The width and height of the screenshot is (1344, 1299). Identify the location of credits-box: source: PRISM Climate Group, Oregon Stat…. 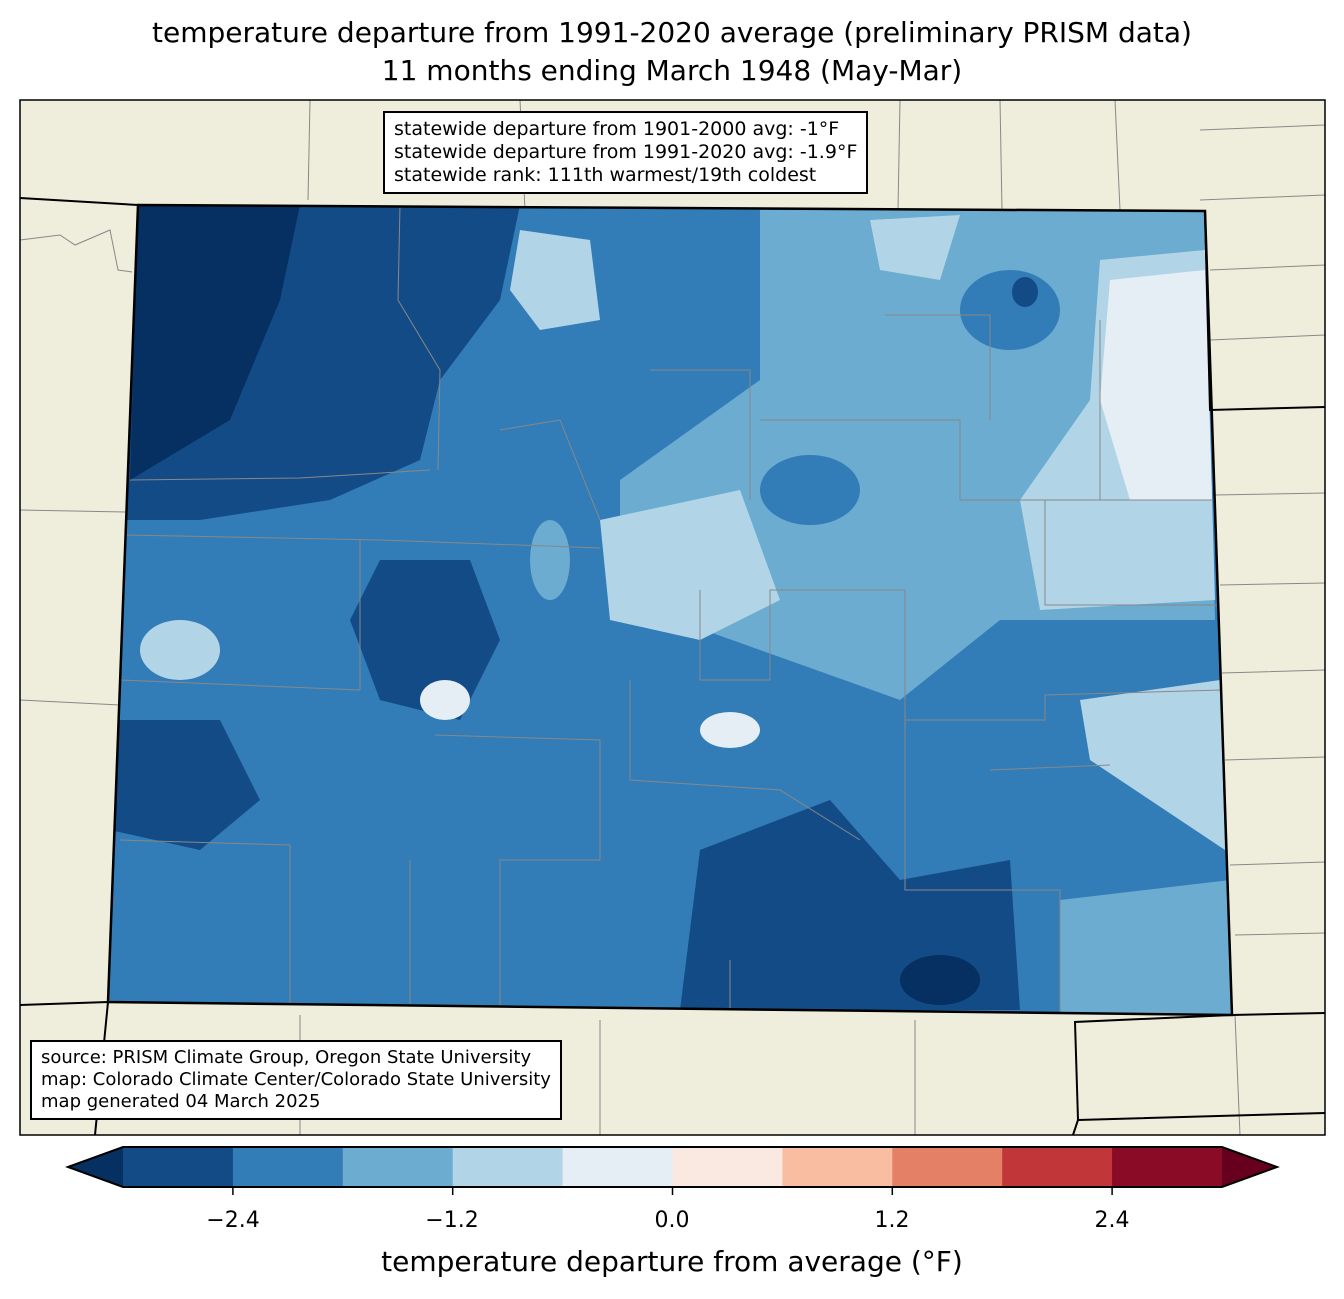
(296, 1080).